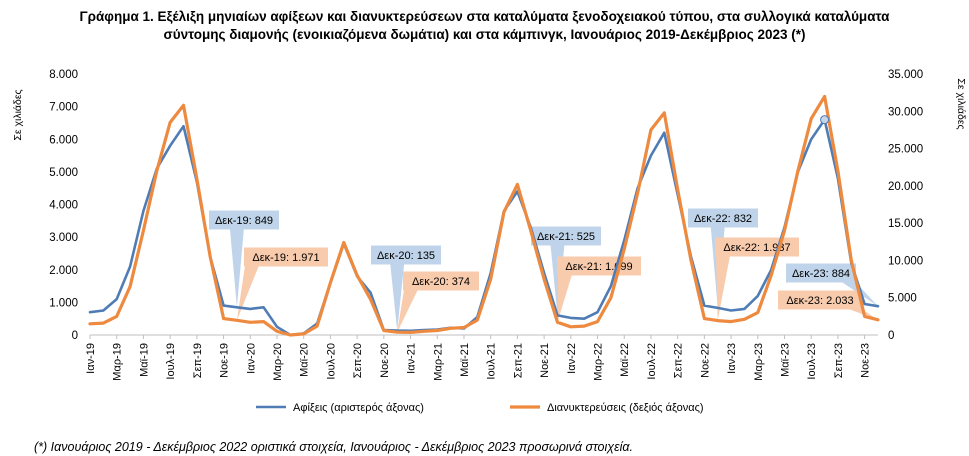 This screenshot has width=969, height=456. Describe the element at coordinates (171, 361) in the screenshot. I see `x-tick-label: Ιουλ-19` at that location.